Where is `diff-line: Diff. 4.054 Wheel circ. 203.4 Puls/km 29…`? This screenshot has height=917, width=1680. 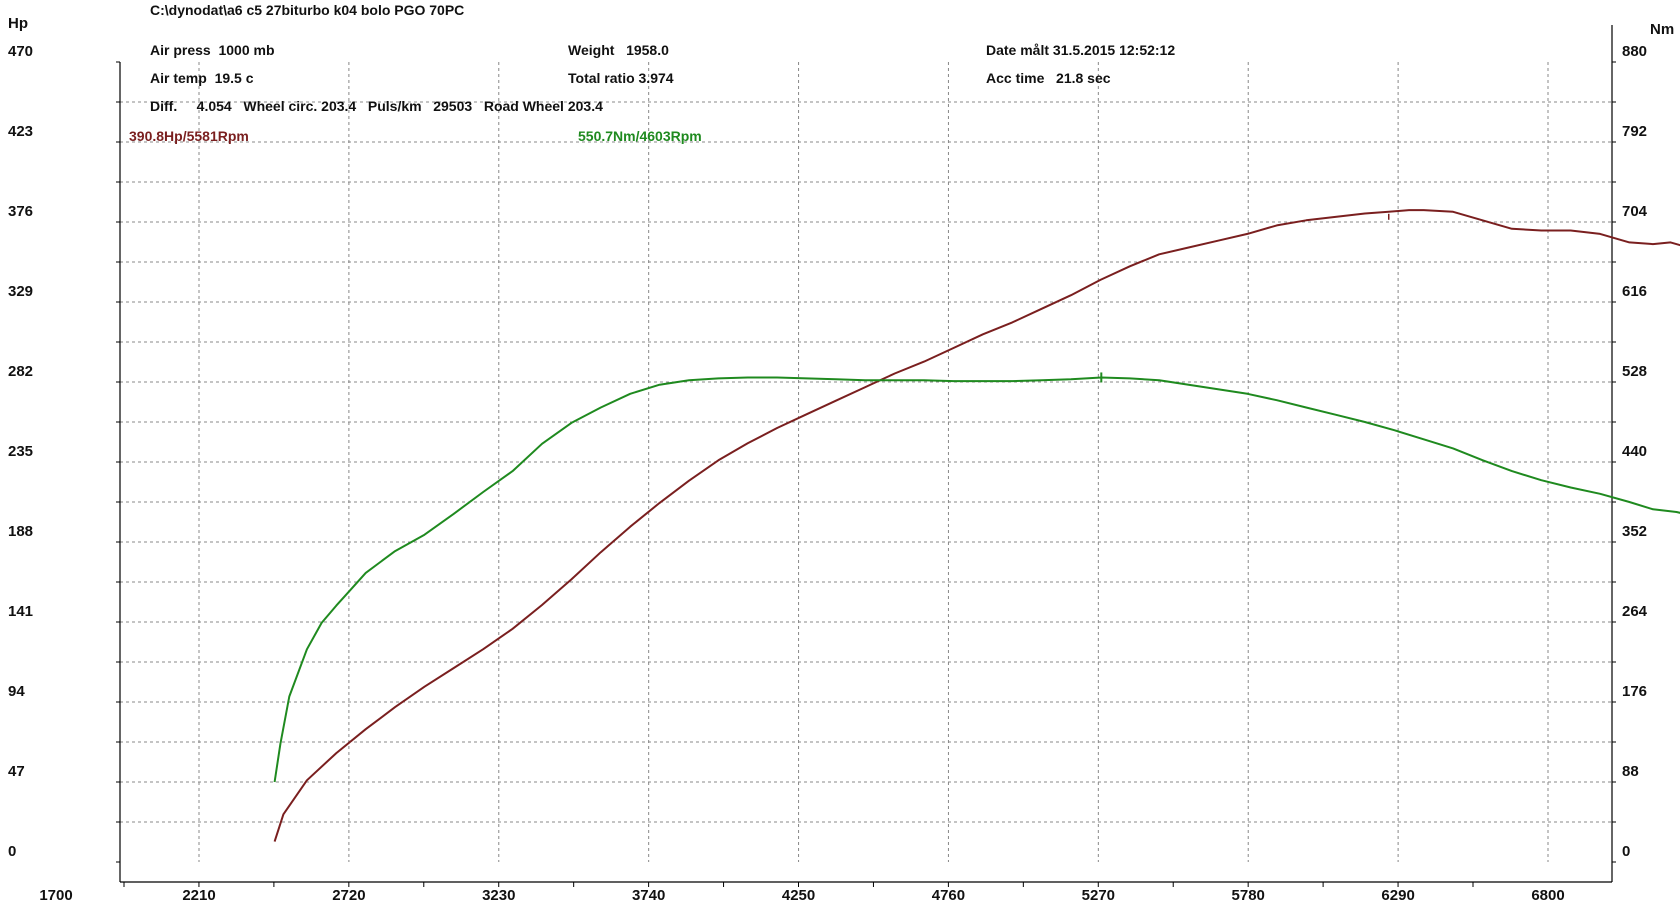 diff-line: Diff. 4.054 Wheel circ. 203.4 Puls/km 29… is located at coordinates (376, 106).